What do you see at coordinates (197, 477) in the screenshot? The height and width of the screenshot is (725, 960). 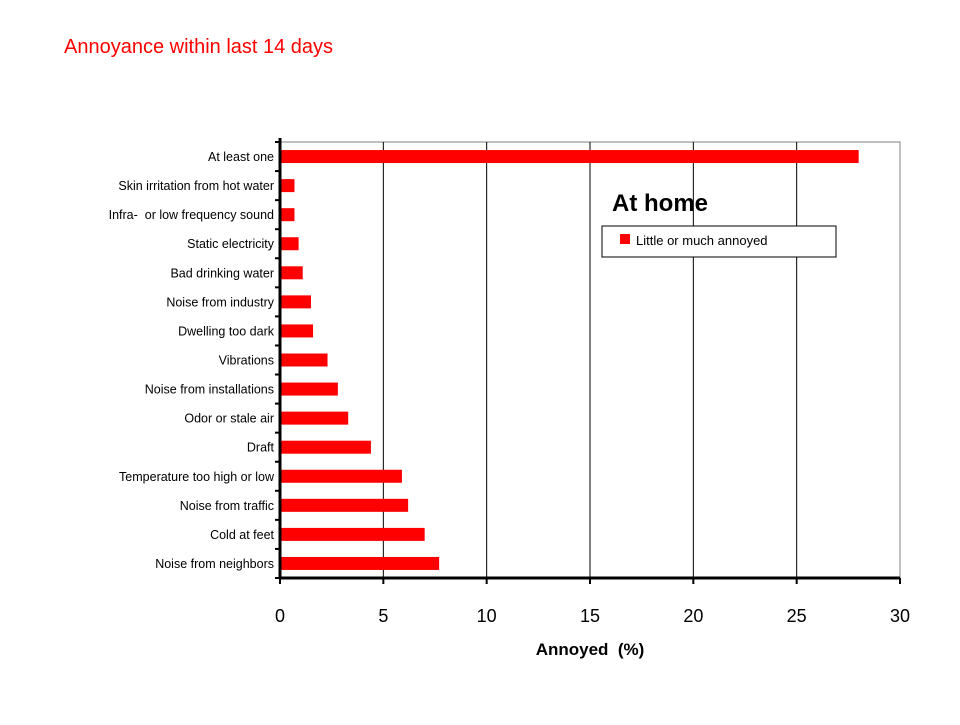 I see `category-label: Temperature too high or low` at bounding box center [197, 477].